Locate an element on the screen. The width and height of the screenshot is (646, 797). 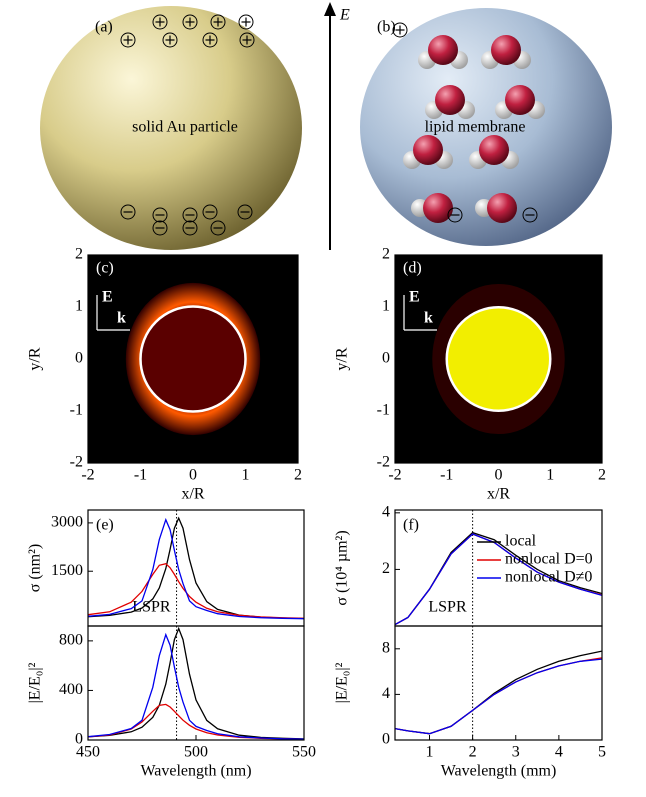
y-tick-label: 8 is located at coordinates (386, 647).